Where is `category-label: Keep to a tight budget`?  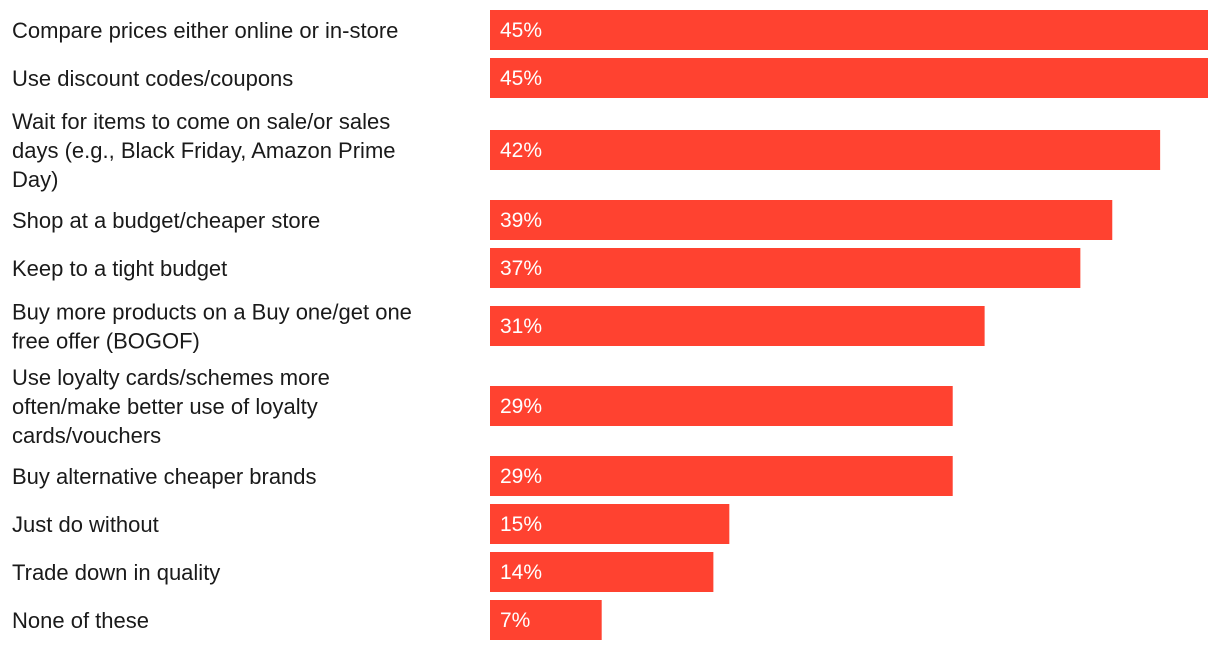 category-label: Keep to a tight budget is located at coordinates (119, 268).